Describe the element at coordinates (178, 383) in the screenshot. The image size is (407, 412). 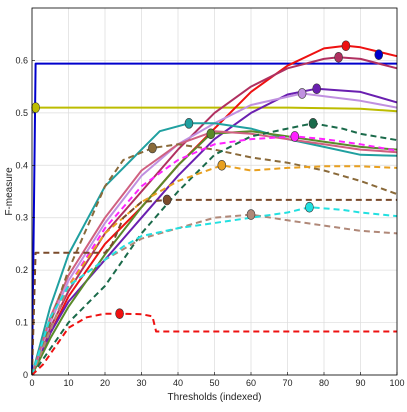
I see `x-tick-label: 40` at that location.